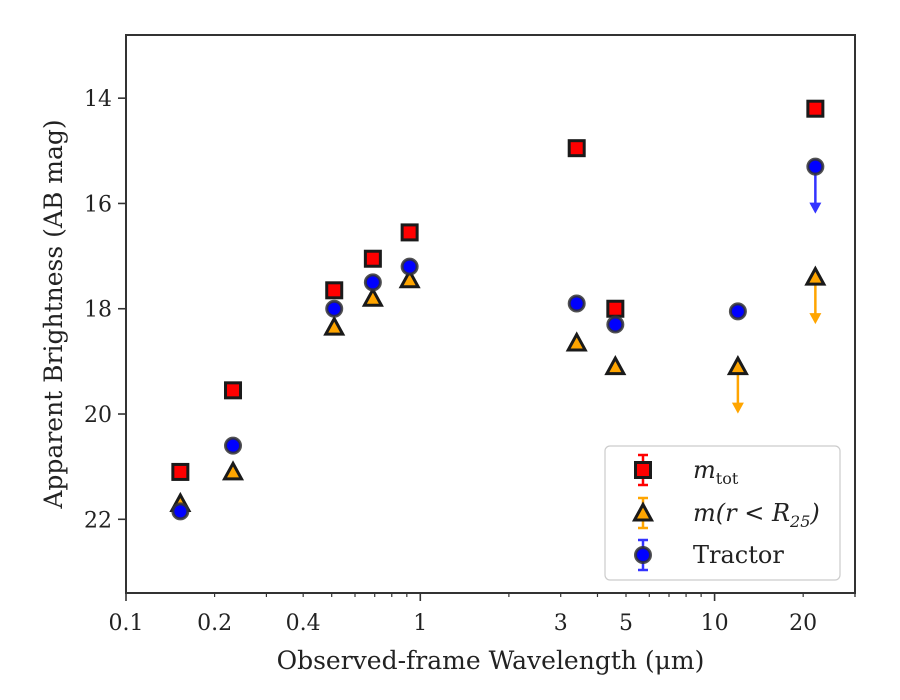 The image size is (900, 700). What do you see at coordinates (98, 415) in the screenshot?
I see `y-tick-label: 20` at bounding box center [98, 415].